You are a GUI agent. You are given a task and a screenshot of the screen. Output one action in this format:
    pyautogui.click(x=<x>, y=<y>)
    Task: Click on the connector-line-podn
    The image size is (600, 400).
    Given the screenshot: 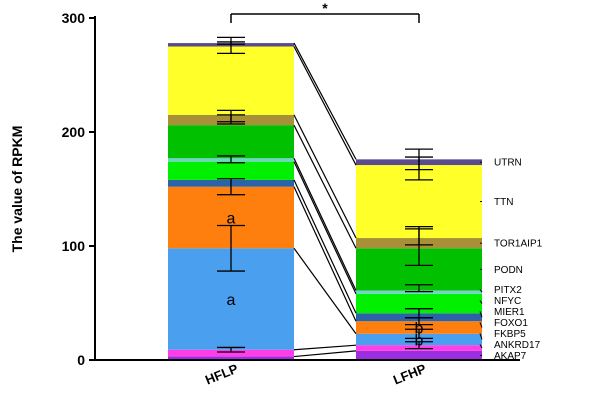 What is the action you would take?
    pyautogui.click(x=325, y=186)
    